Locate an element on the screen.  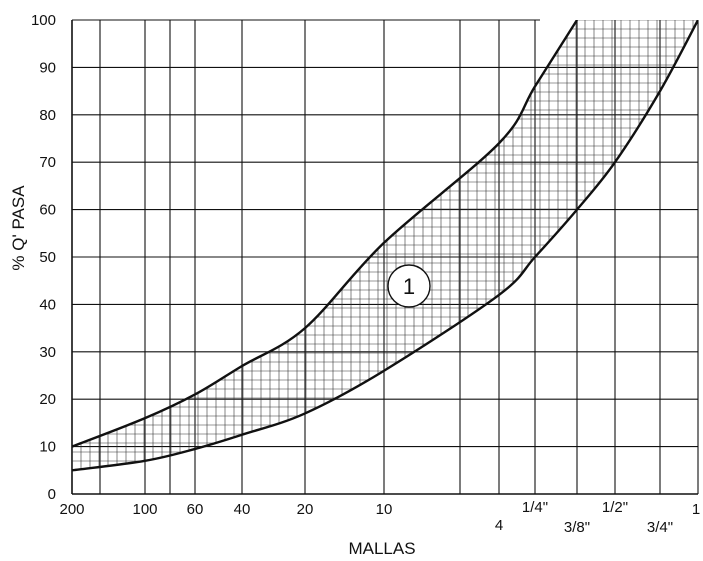
y-tick-label: 60 is located at coordinates (47, 210).